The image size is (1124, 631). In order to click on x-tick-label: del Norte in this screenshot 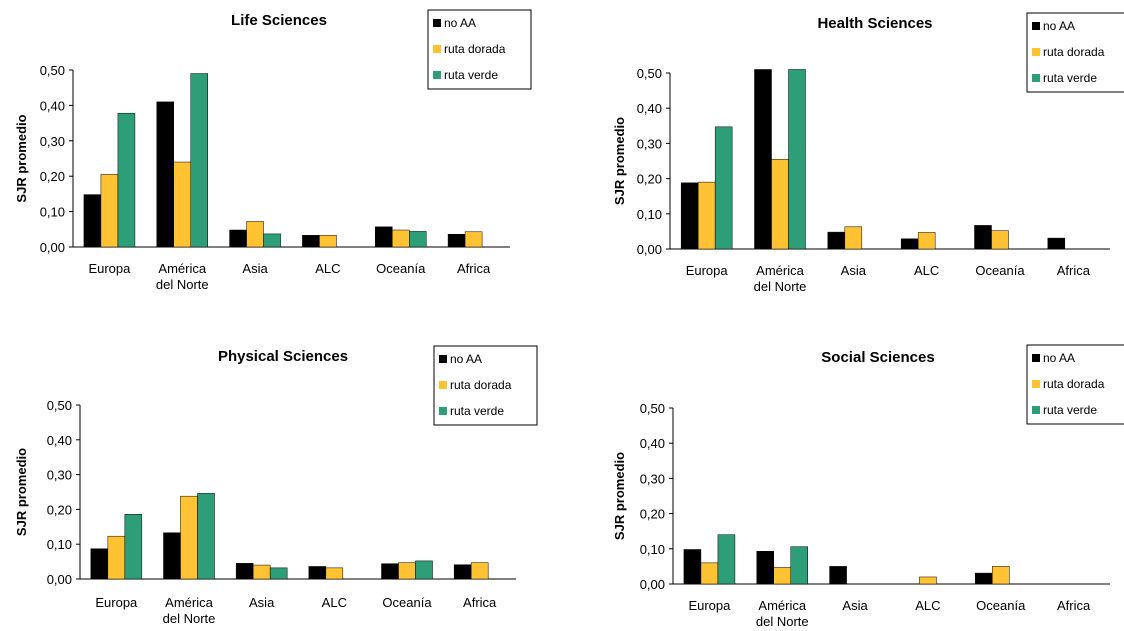, I will do `click(780, 286)`.